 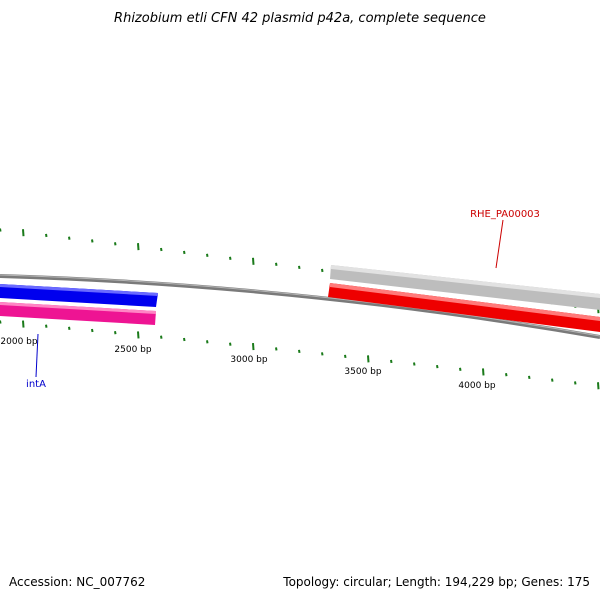 I want to click on accession-text: Accession: NC_007762, so click(x=77, y=582).